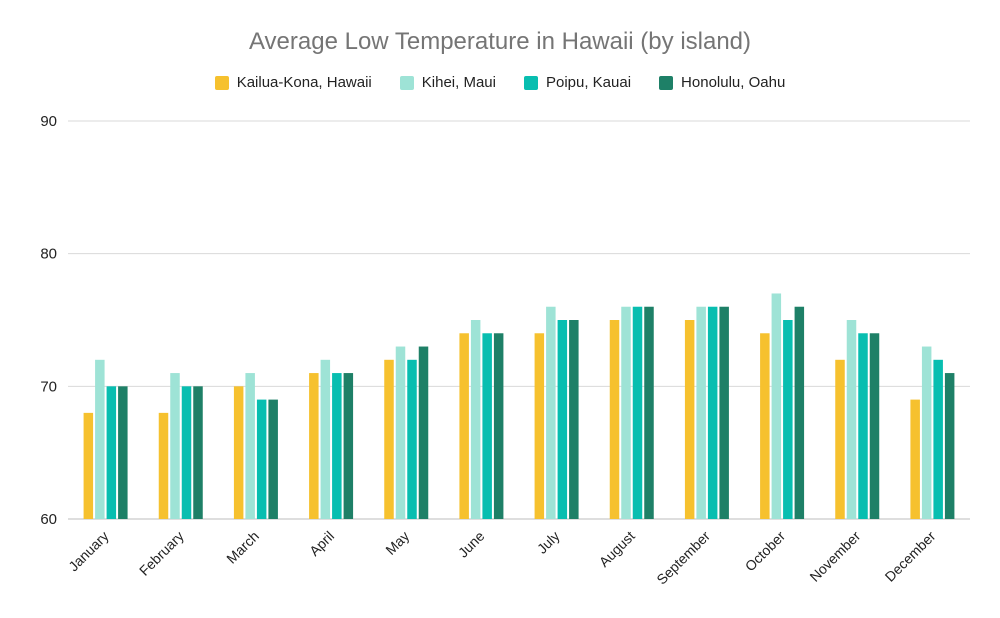 The height and width of the screenshot is (618, 1000). Describe the element at coordinates (397, 543) in the screenshot. I see `x-tick-label: May` at that location.